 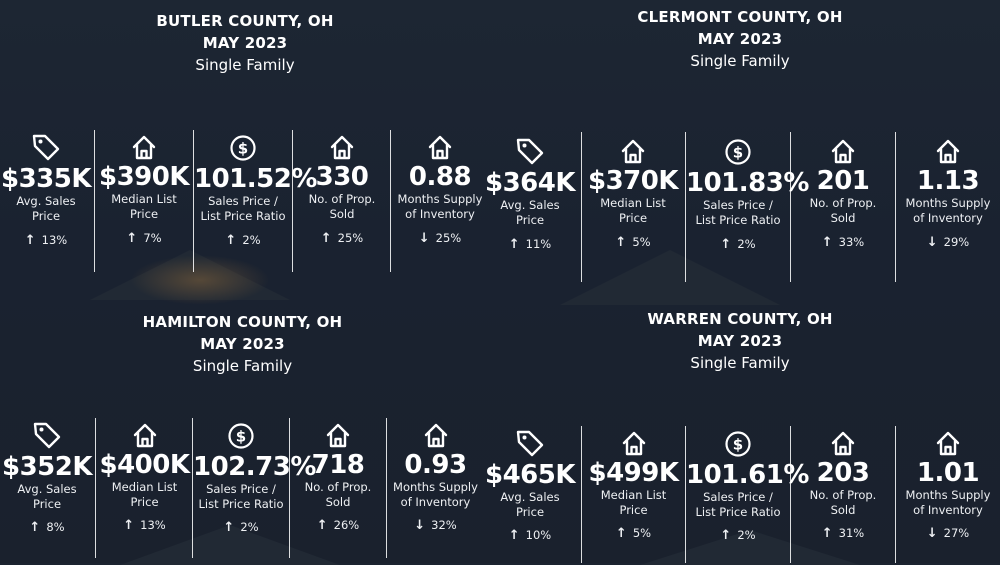 What do you see at coordinates (245, 21) in the screenshot?
I see `county-title: BUTLER COUNTY, OH` at bounding box center [245, 21].